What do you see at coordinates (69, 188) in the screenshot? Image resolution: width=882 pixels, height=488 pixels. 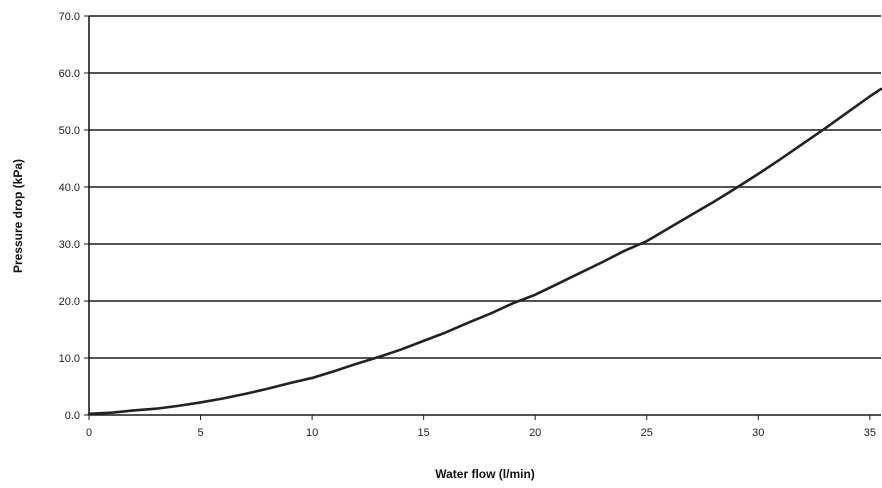 I see `y-tick-label-4: 40.0` at bounding box center [69, 188].